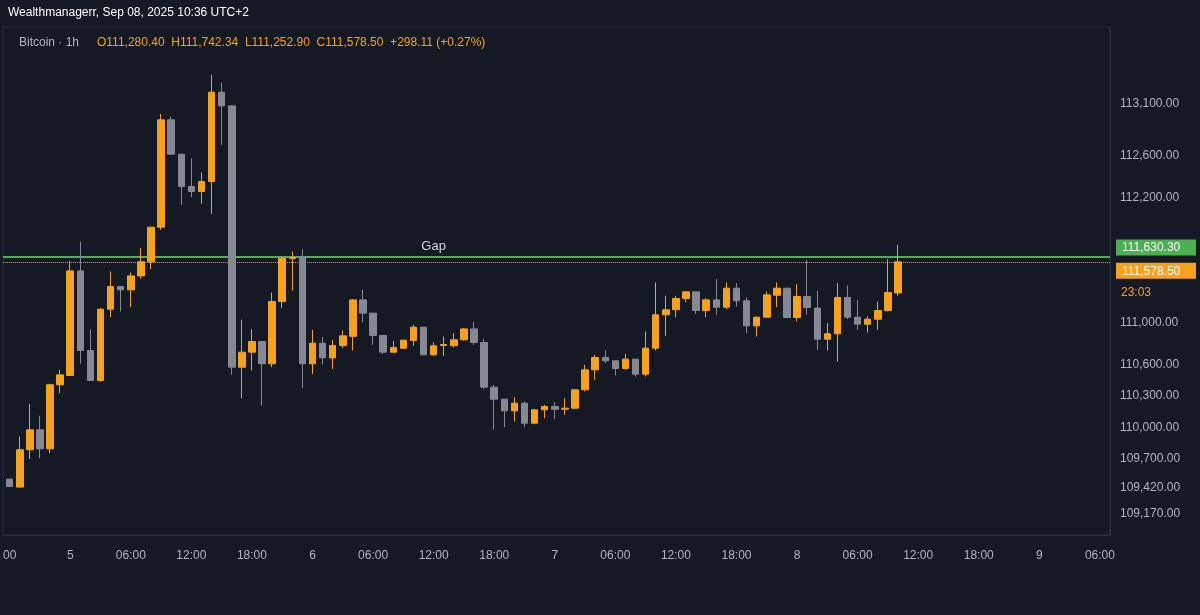 The width and height of the screenshot is (1200, 615). What do you see at coordinates (1150, 363) in the screenshot?
I see `y-tick-label: 110,600.00` at bounding box center [1150, 363].